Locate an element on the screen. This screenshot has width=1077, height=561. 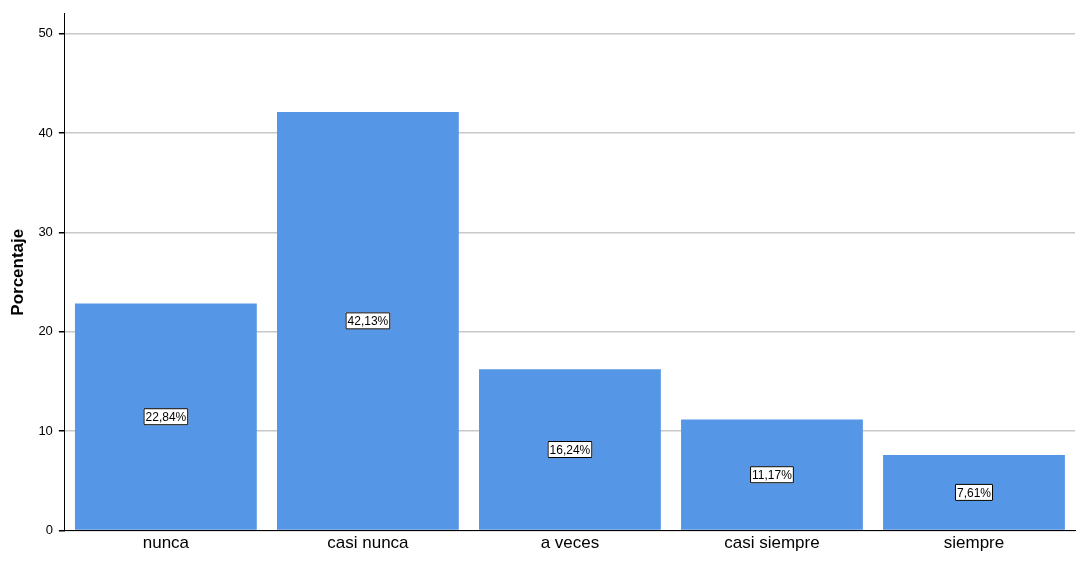
x-tick-label: a veces is located at coordinates (570, 543).